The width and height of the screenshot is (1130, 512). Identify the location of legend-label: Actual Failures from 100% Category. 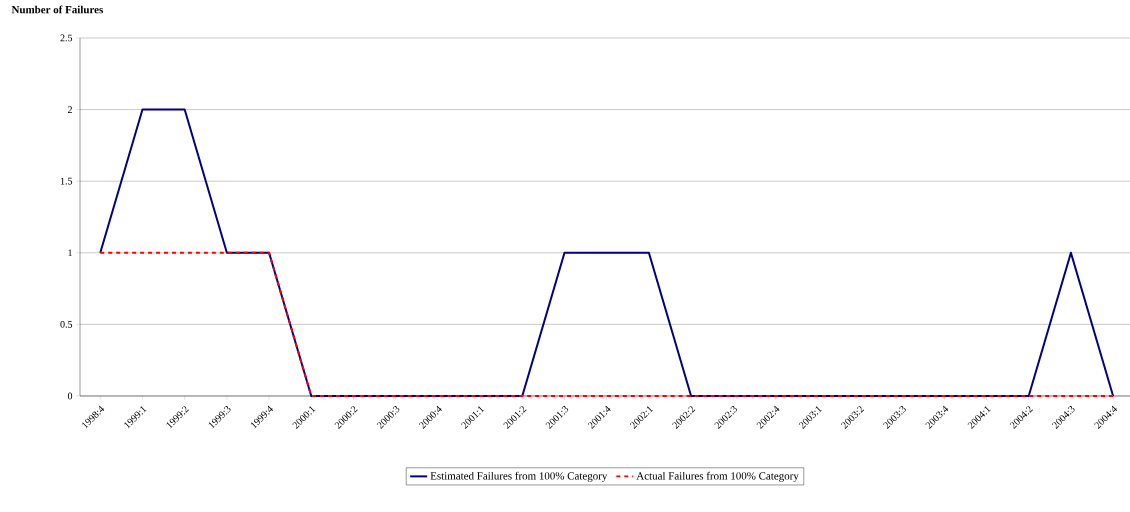
(717, 476).